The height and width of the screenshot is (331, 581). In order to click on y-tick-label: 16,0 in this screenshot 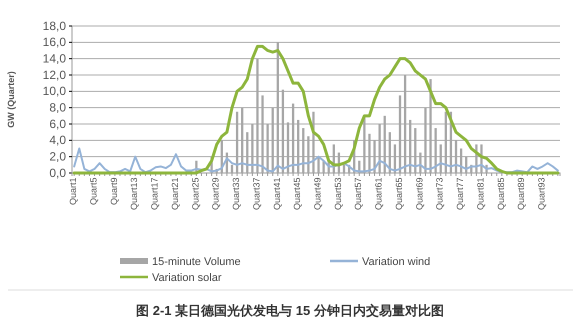, I will do `click(54, 42)`.